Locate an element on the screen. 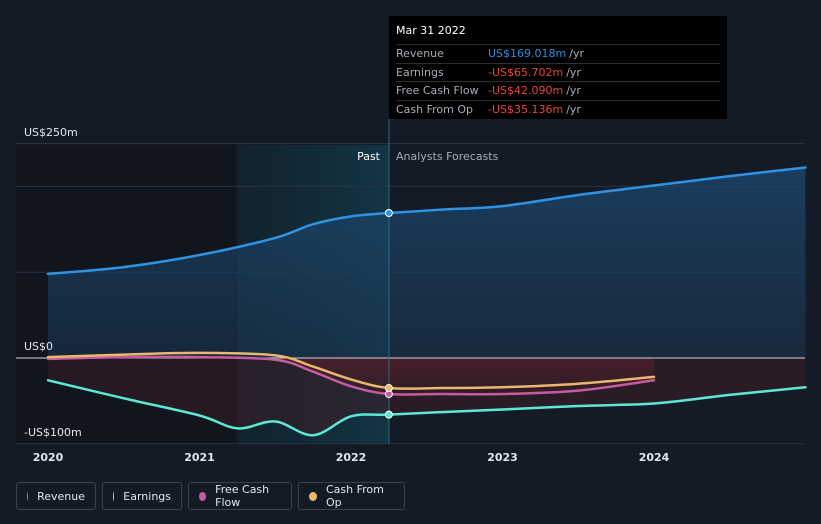 The image size is (821, 524). legend-item-earnings: Earnings is located at coordinates (142, 496).